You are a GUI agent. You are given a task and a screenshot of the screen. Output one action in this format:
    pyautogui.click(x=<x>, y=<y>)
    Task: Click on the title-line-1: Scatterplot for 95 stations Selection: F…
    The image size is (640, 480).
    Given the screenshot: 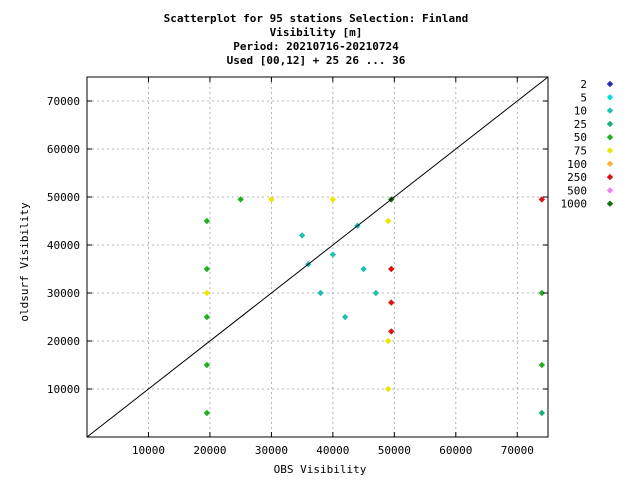 What is the action you would take?
    pyautogui.click(x=316, y=18)
    